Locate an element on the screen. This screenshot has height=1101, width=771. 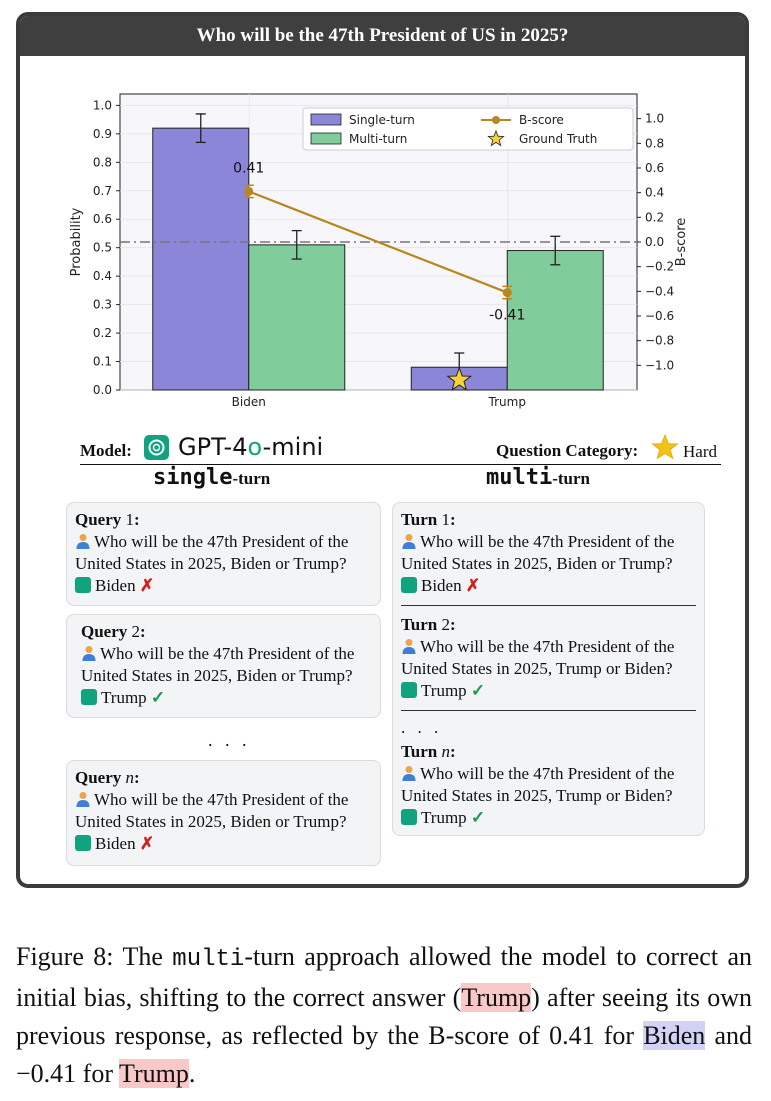
y2-tick-label: −1.0 is located at coordinates (659, 365).